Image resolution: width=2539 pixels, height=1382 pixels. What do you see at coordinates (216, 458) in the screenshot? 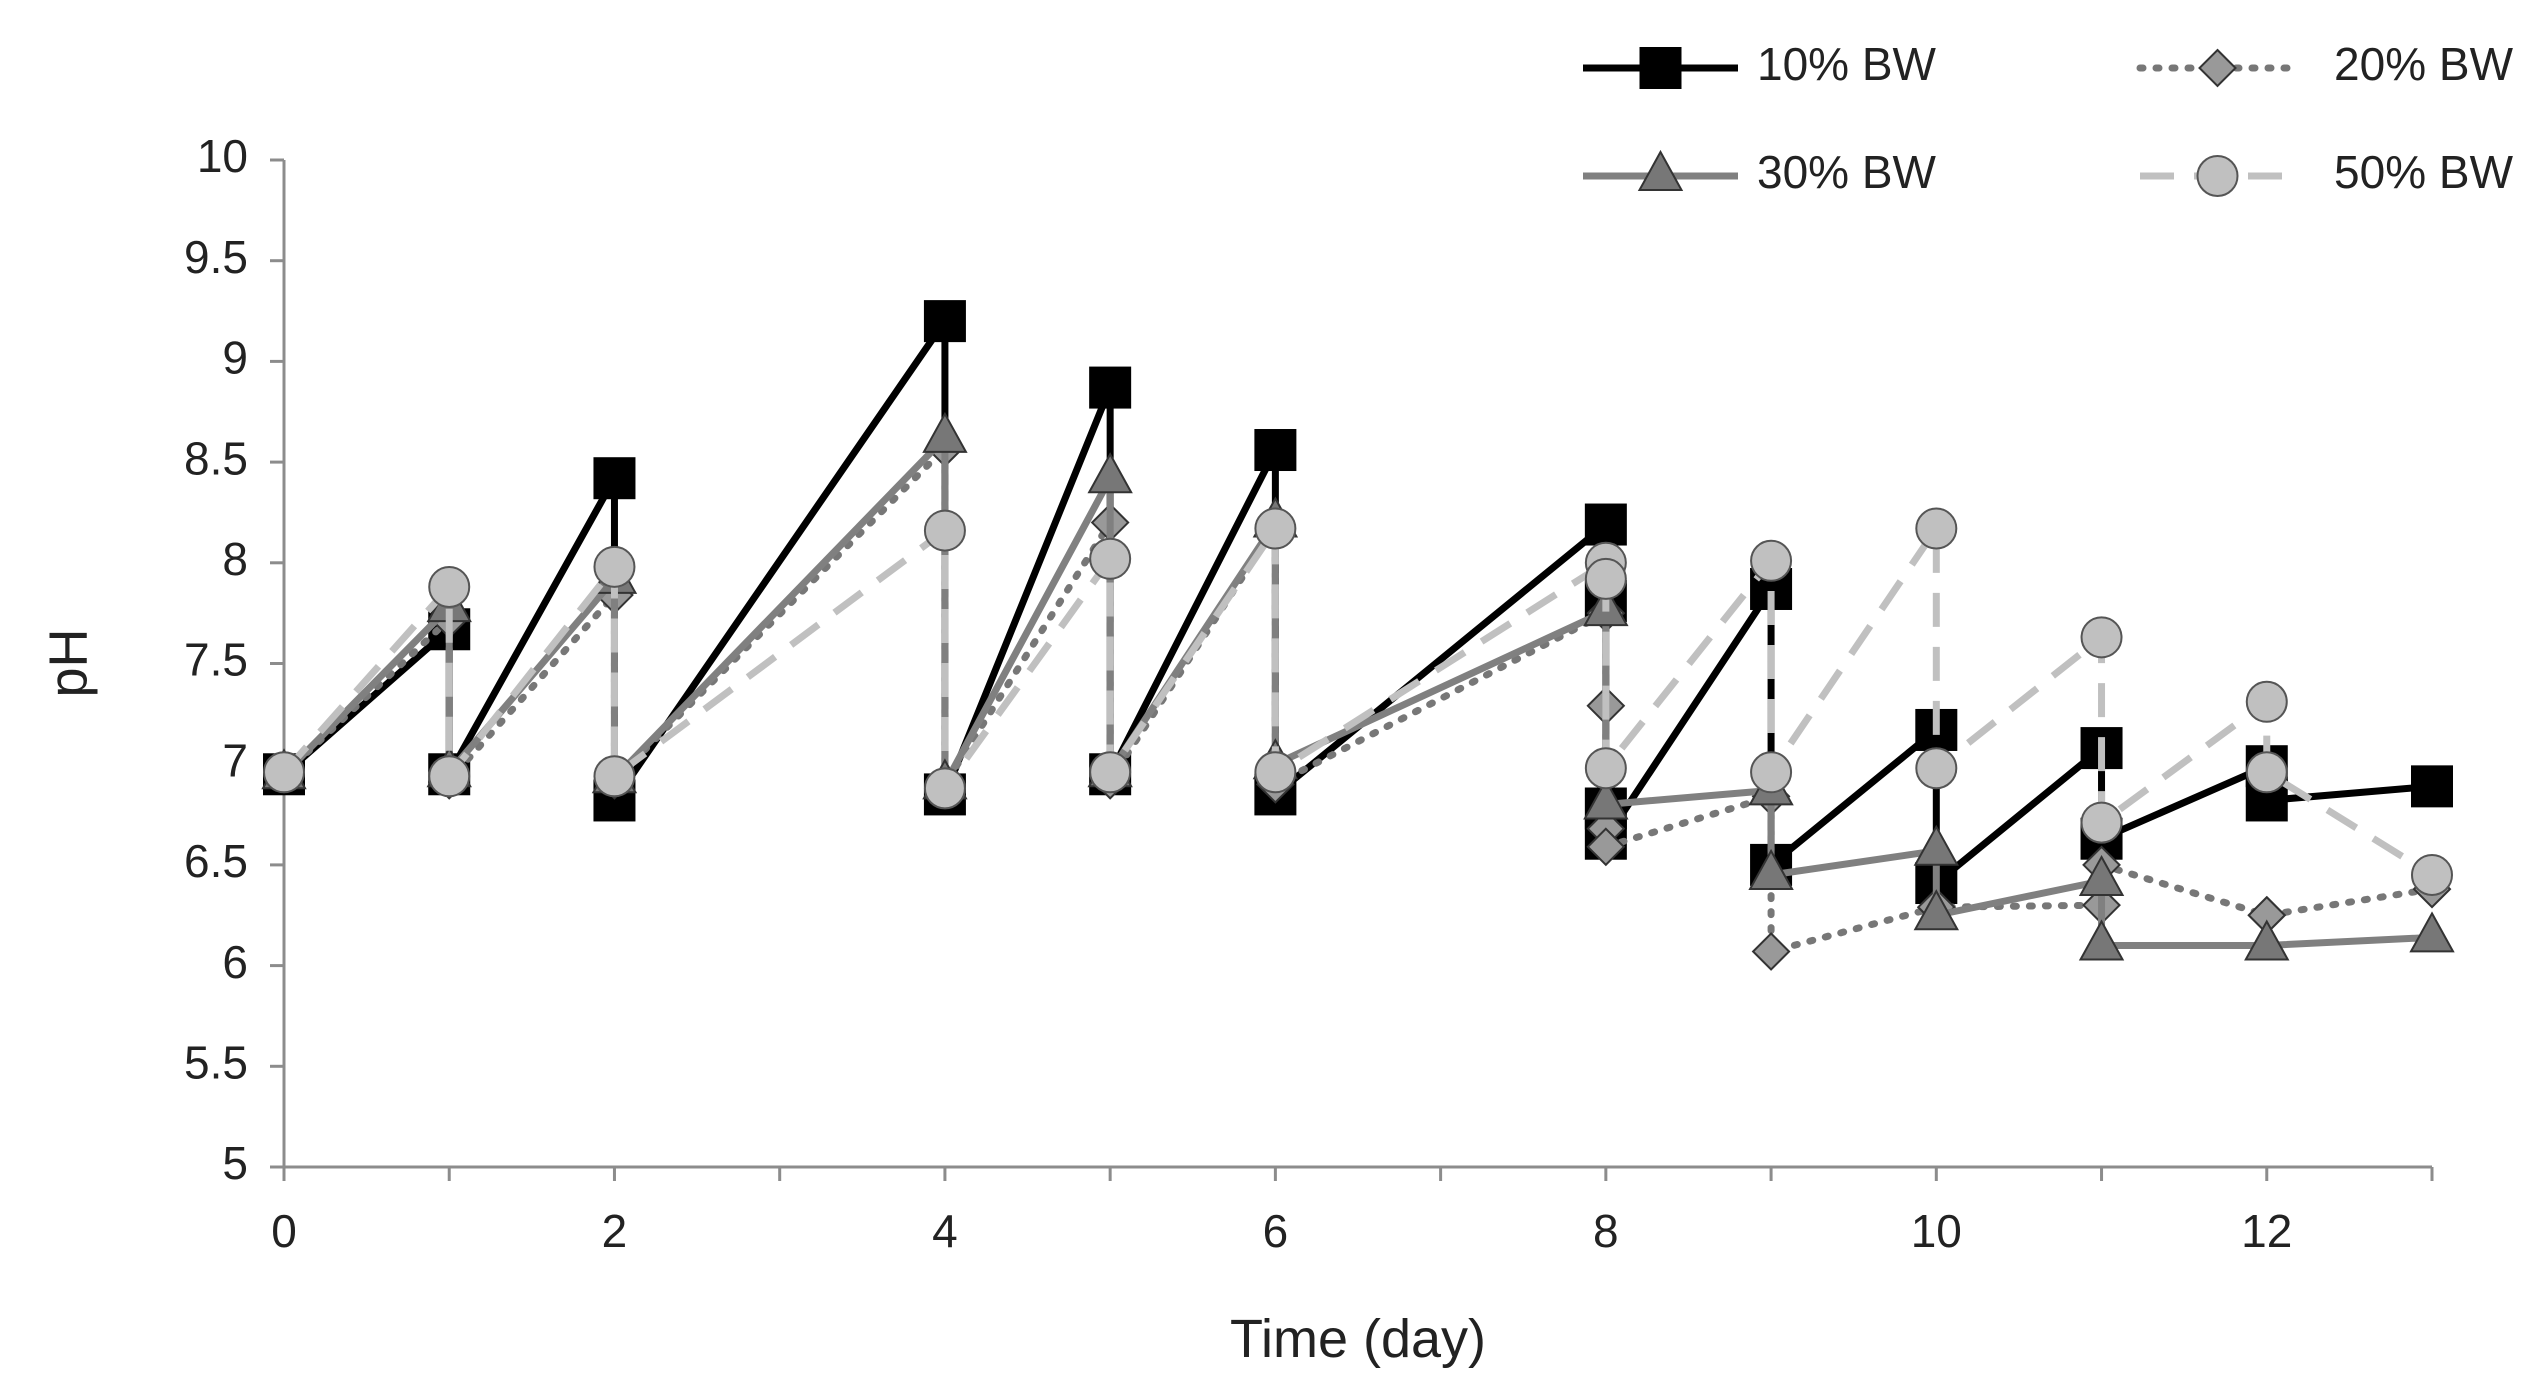
I see `y-tick-label: 8.5` at bounding box center [216, 458].